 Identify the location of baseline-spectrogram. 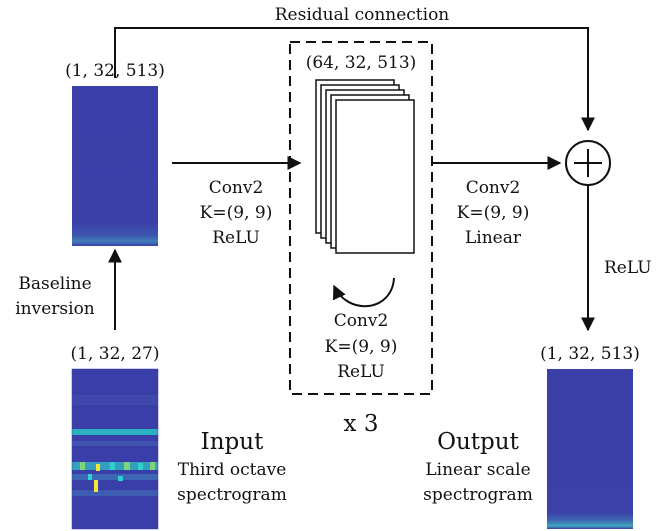
(115, 166).